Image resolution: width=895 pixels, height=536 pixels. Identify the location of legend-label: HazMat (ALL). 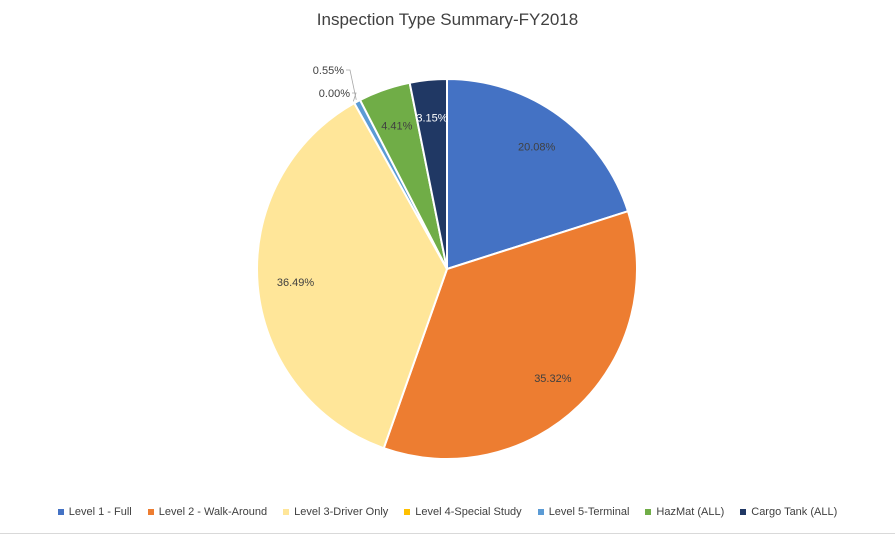
(690, 512).